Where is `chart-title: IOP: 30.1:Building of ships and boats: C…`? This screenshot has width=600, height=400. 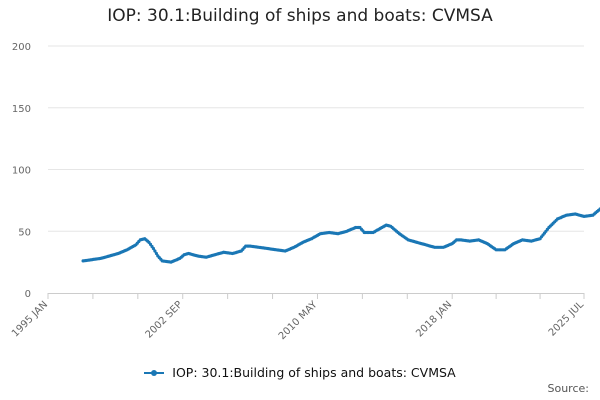
chart-title: IOP: 30.1:Building of ships and boats: C… is located at coordinates (300, 16).